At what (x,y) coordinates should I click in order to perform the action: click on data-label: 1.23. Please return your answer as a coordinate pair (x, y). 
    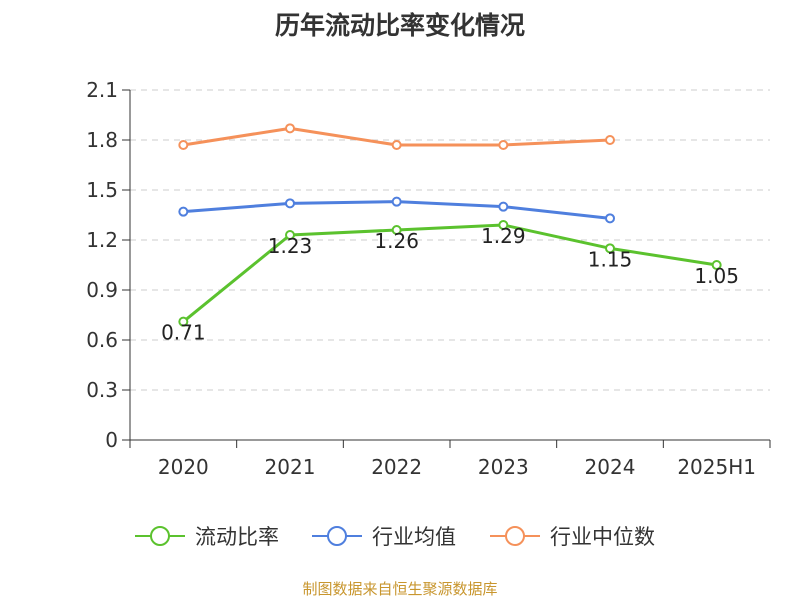
    Looking at the image, I should click on (290, 246).